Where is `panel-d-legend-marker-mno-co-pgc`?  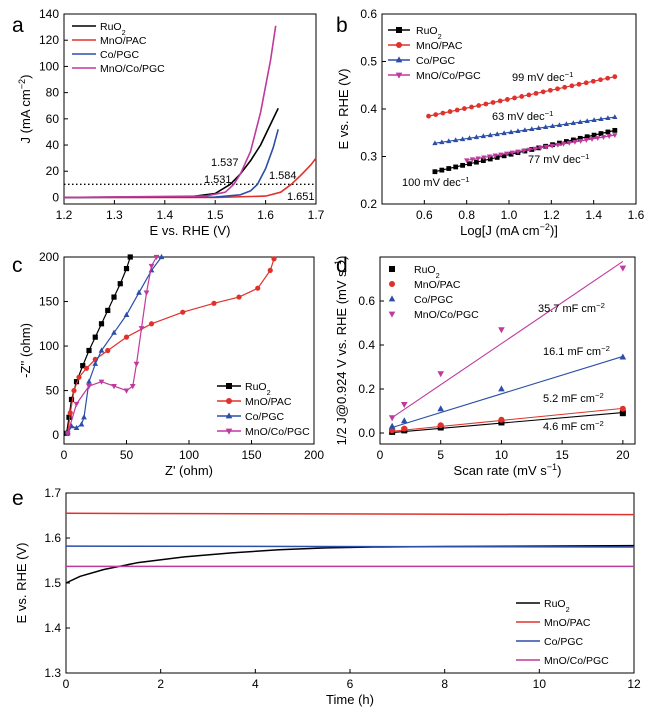 panel-d-legend-marker-mno-co-pgc is located at coordinates (392, 314).